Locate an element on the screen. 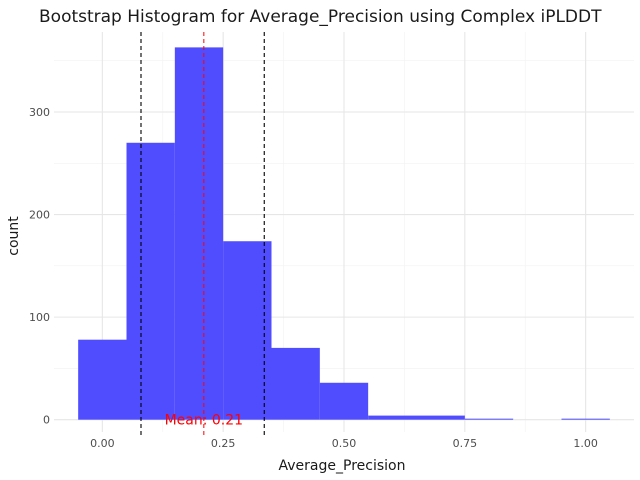 This screenshot has width=640, height=480. y-axis-ticks: 0 100 200 300 is located at coordinates (39, 266).